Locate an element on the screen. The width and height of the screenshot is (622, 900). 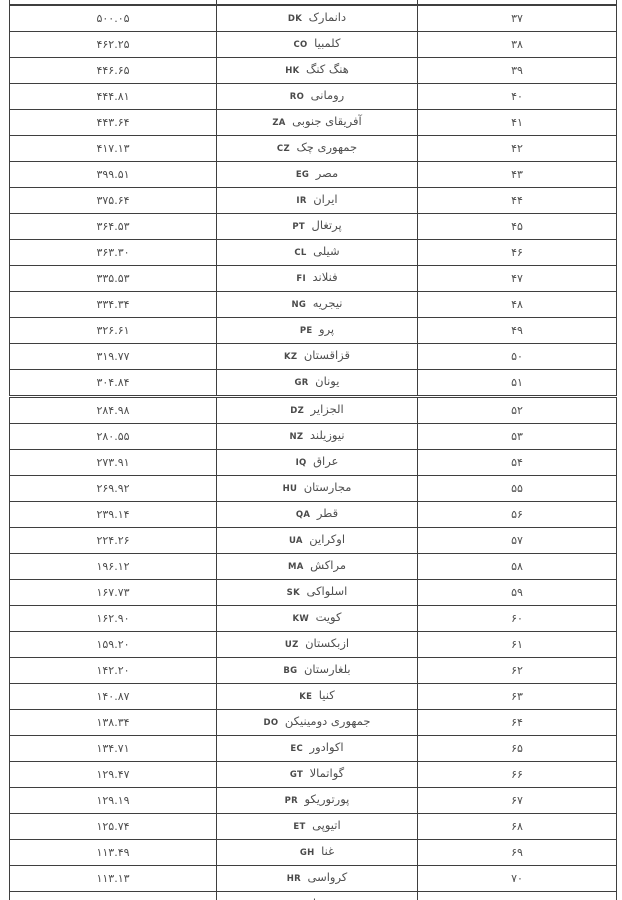
table-row: ۴۴ ایران IR ۳۷۵.۶۴ is located at coordinates (313, 200).